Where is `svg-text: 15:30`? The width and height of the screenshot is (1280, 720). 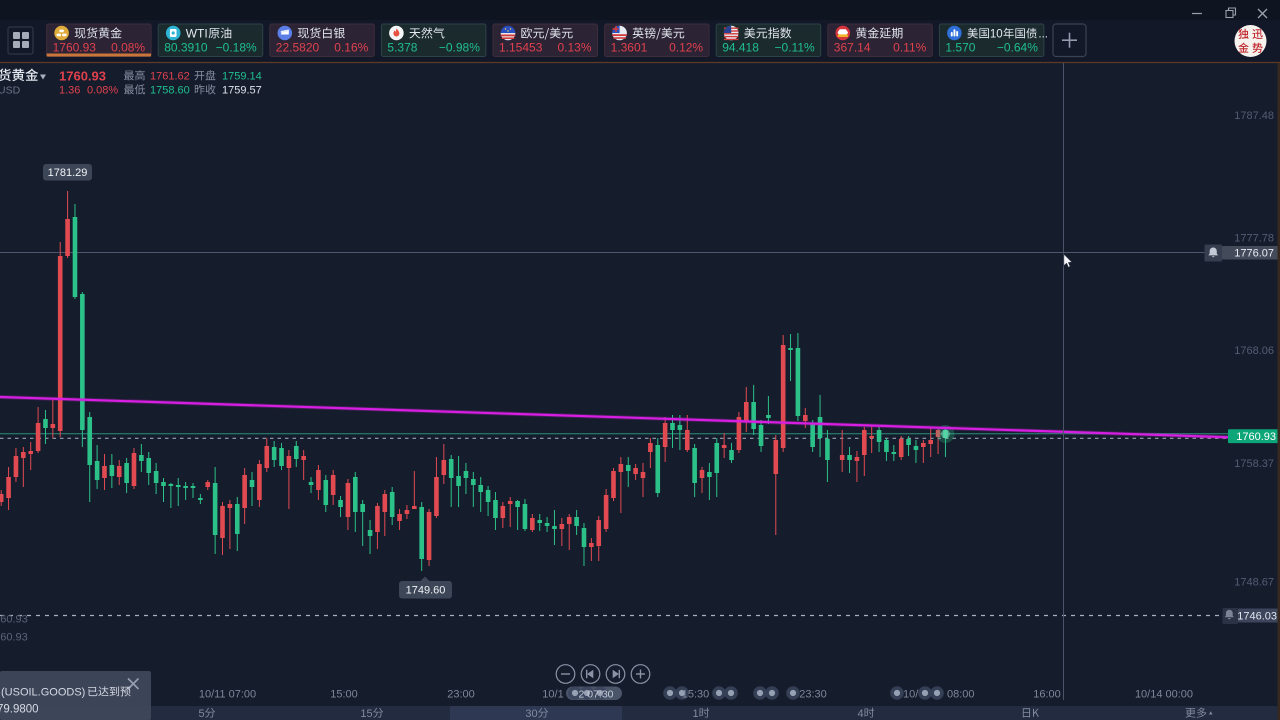
svg-text: 15:30 is located at coordinates (696, 694).